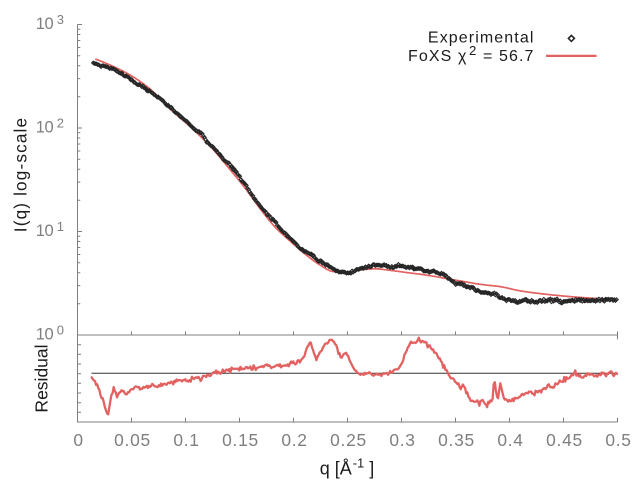 Image resolution: width=640 pixels, height=485 pixels. Describe the element at coordinates (564, 440) in the screenshot. I see `svg-text: 0.45` at that location.